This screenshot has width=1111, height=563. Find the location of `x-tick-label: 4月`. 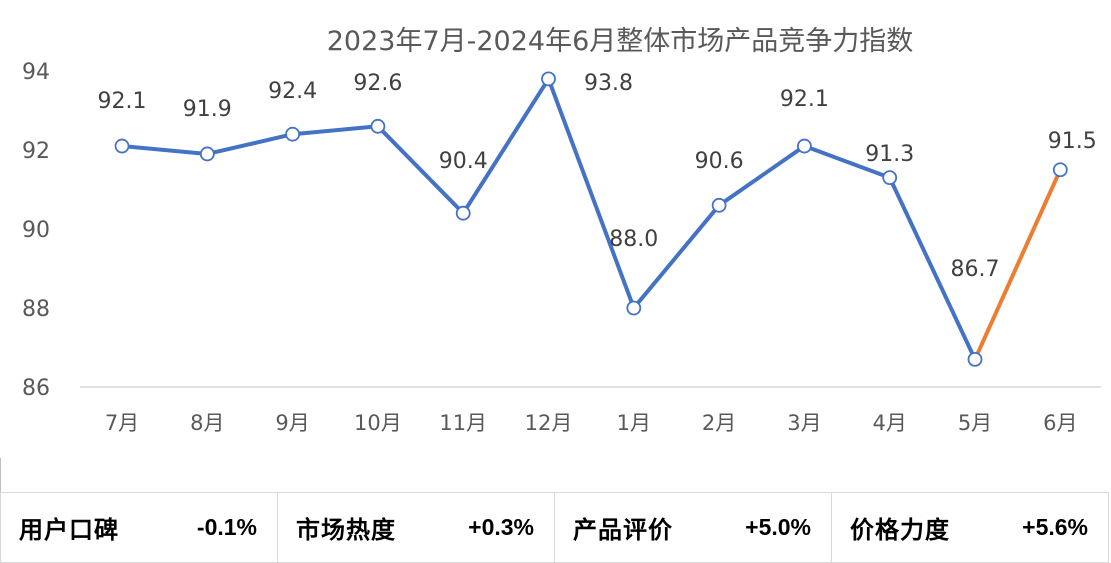

x-tick-label: 4月 is located at coordinates (890, 423).